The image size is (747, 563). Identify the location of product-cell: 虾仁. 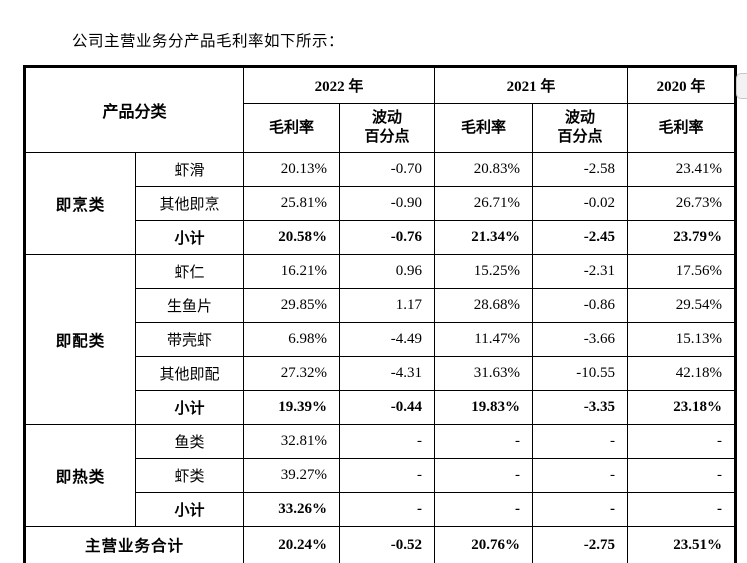
(189, 271).